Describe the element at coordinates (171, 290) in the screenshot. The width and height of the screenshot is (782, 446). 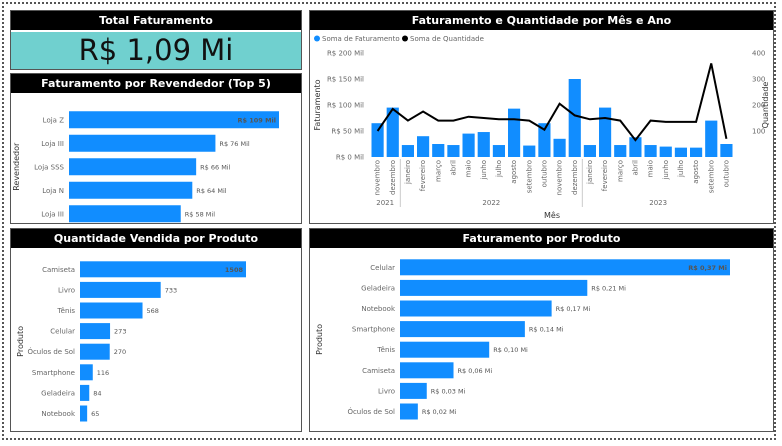
I see `data-label: 733` at that location.